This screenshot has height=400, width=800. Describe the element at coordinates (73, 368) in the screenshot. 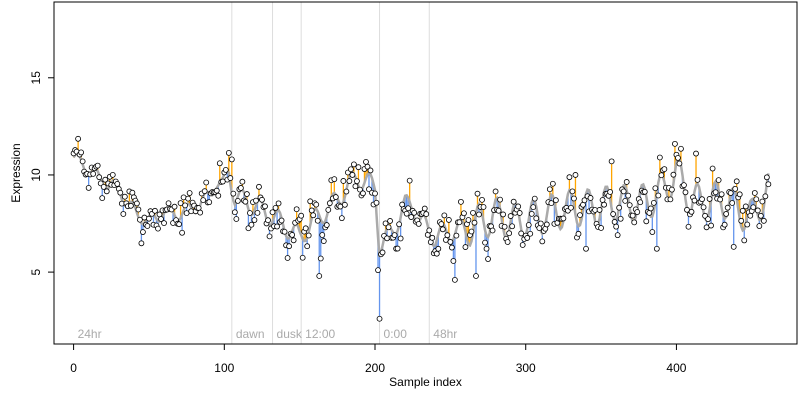

I see `x-tick-label: 0` at that location.